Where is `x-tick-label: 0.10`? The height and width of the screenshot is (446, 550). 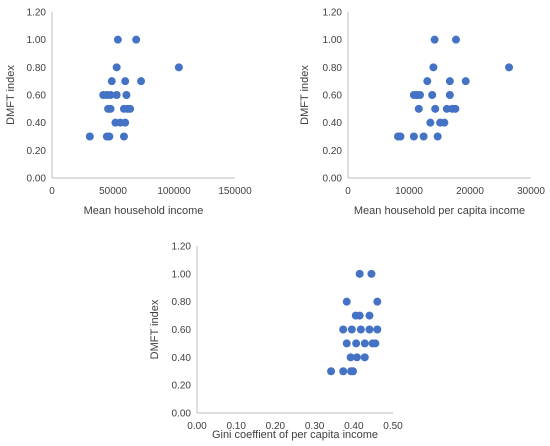 x-tick-label: 0.10 is located at coordinates (236, 426).